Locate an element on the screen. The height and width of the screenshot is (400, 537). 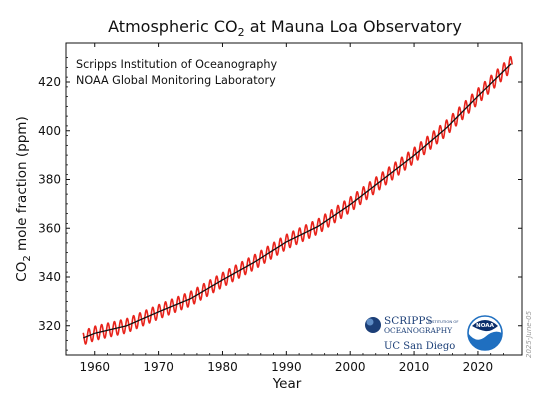
chart-title: Atmospheric CO2 at Mauna Loa Observatory is located at coordinates (285, 28).